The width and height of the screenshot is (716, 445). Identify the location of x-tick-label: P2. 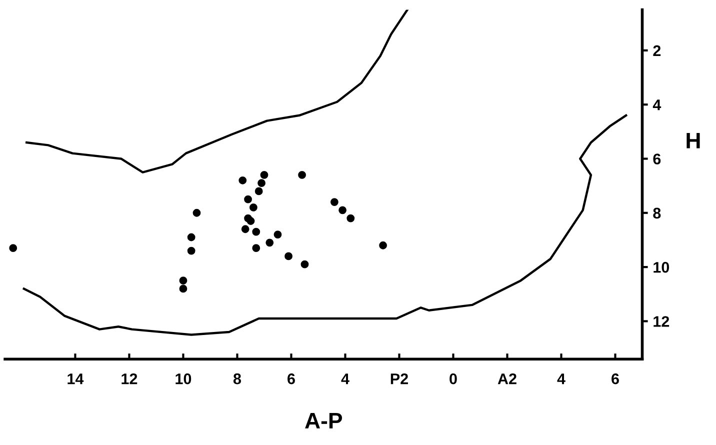
(399, 378).